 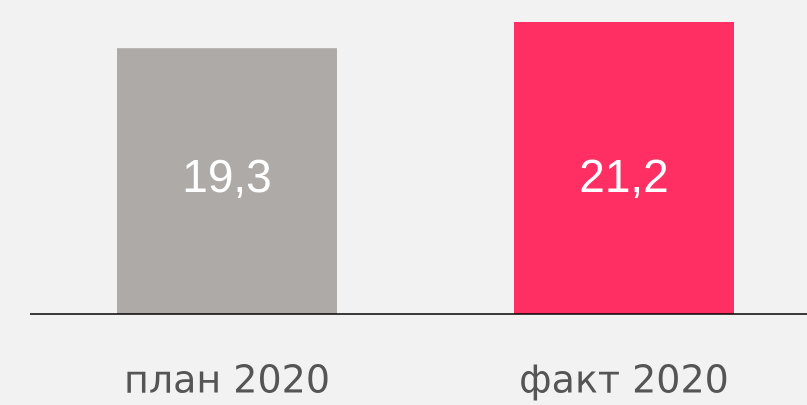 I want to click on value-label: 19,3, so click(x=227, y=176).